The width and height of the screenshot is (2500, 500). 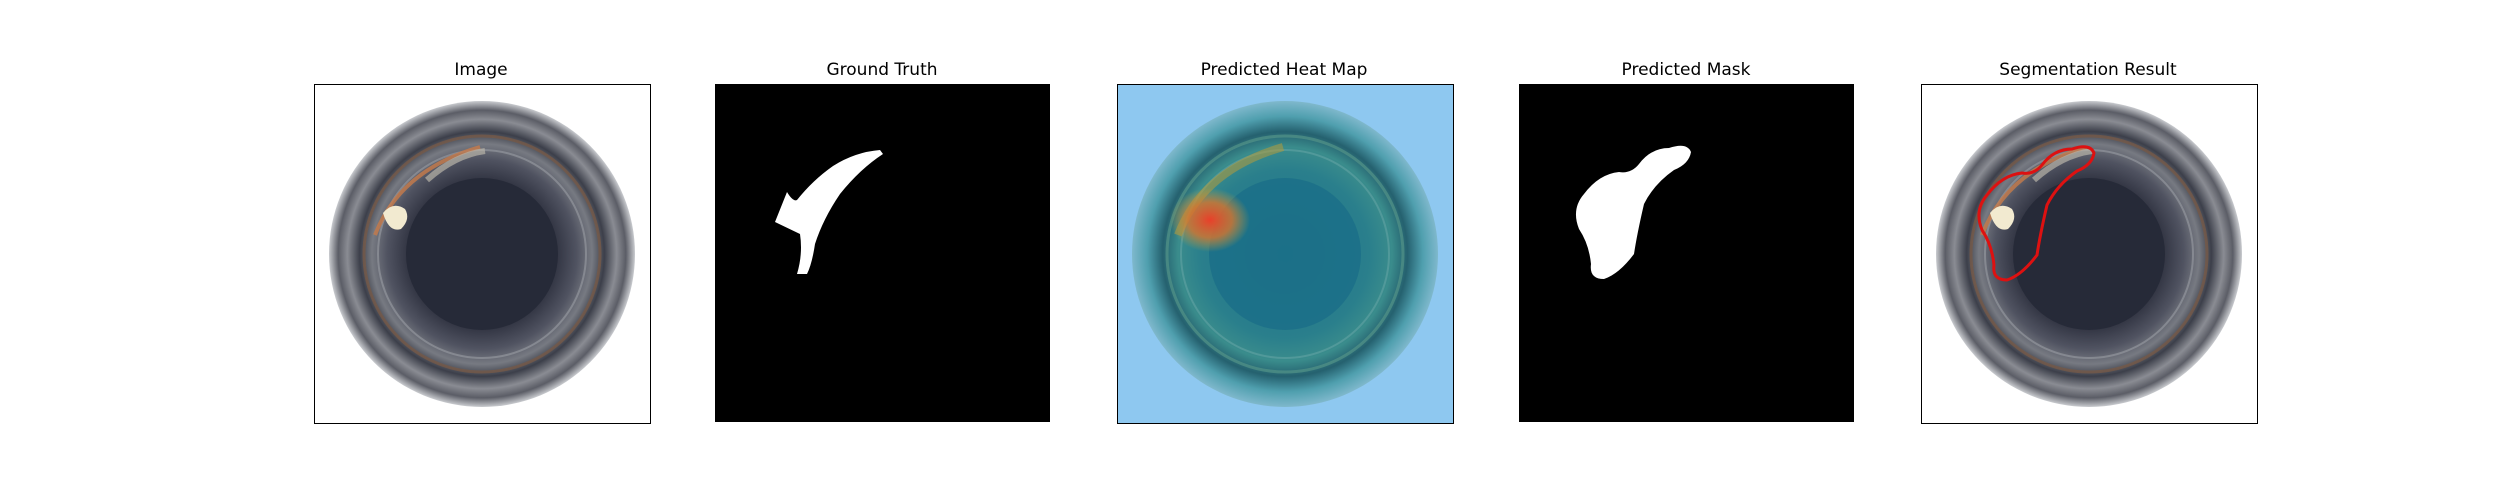 I want to click on heat-map-image, so click(x=1285, y=254).